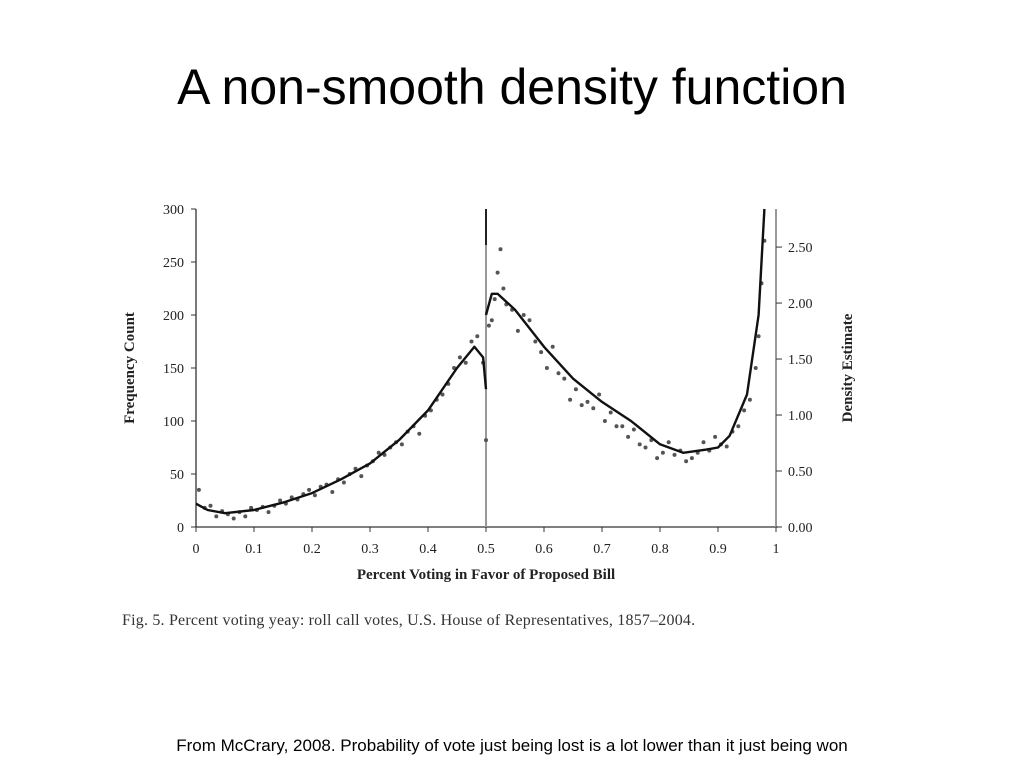 The image size is (1024, 768). Describe the element at coordinates (660, 549) in the screenshot. I see `x-tick-label: 0.8` at that location.